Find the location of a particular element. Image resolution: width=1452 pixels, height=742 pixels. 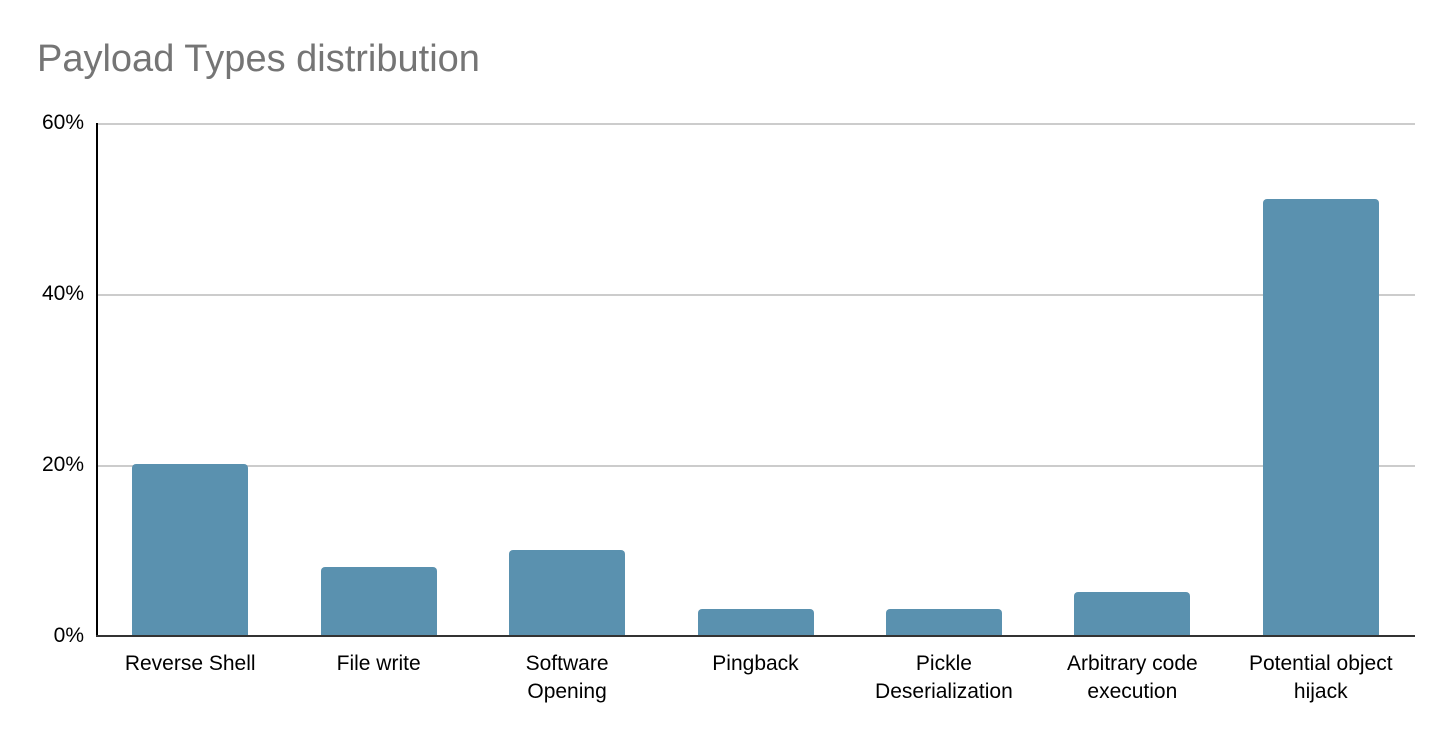

x-tick-label-line: Pickle is located at coordinates (943, 663).